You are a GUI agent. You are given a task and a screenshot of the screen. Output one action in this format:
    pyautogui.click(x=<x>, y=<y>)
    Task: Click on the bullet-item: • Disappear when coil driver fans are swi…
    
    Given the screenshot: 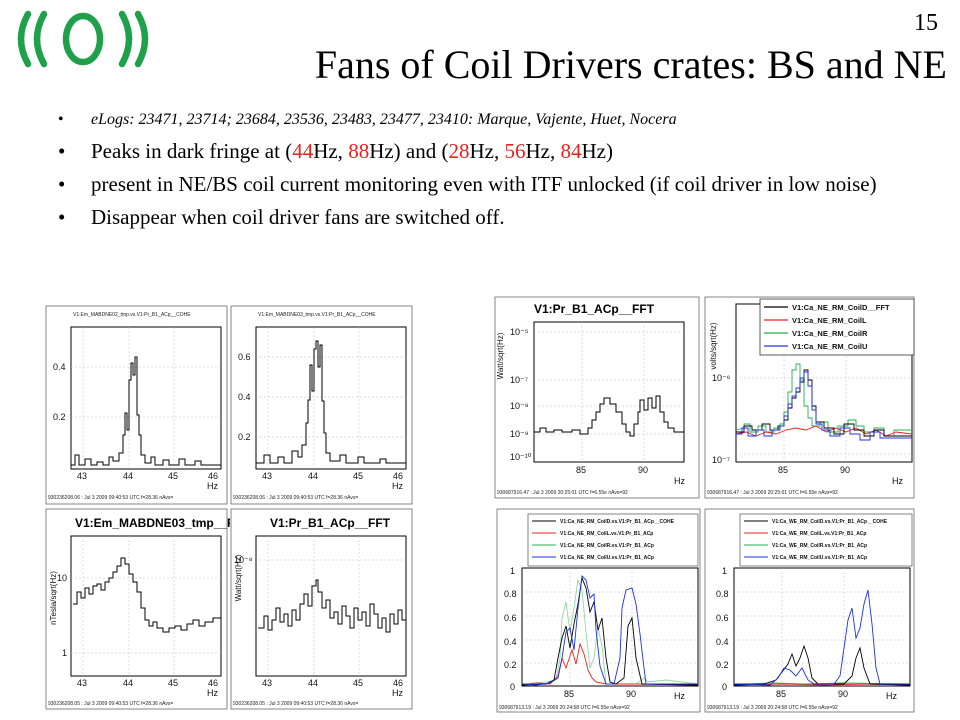 What is the action you would take?
    pyautogui.click(x=498, y=217)
    